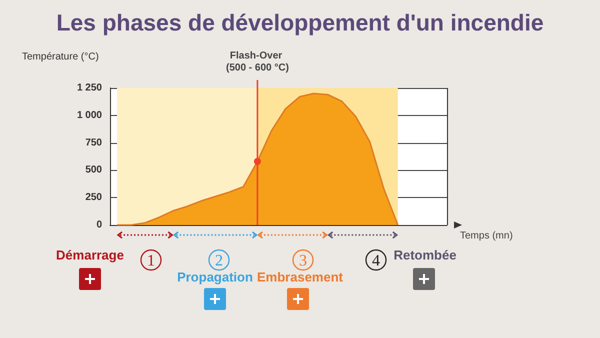 The height and width of the screenshot is (338, 600). I want to click on y-tick-label: 1 250, so click(89, 88).